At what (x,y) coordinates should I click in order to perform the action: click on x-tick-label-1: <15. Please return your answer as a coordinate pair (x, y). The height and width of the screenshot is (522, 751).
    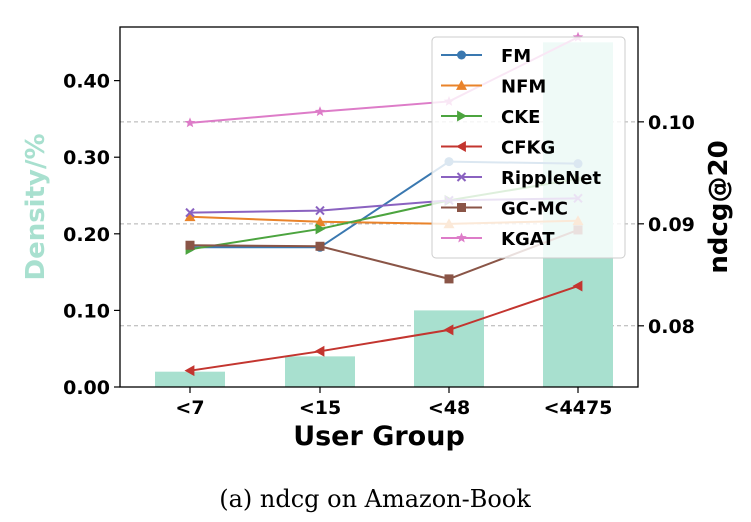
    Looking at the image, I should click on (320, 408).